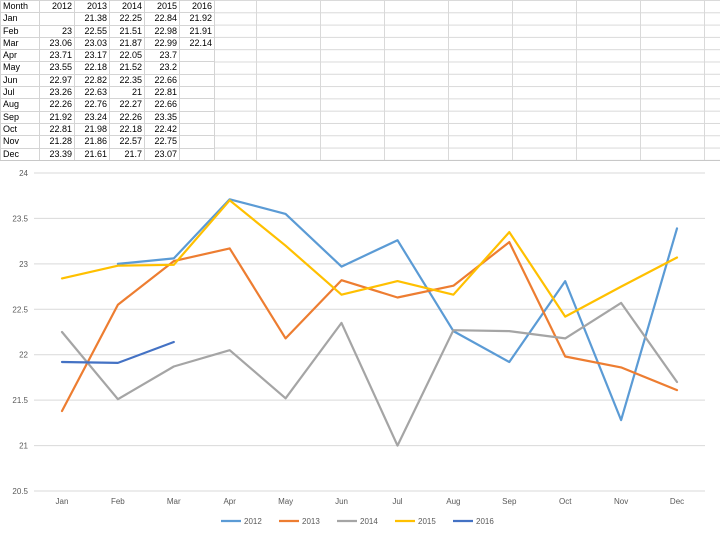  I want to click on month-cell: Feb, so click(20, 31).